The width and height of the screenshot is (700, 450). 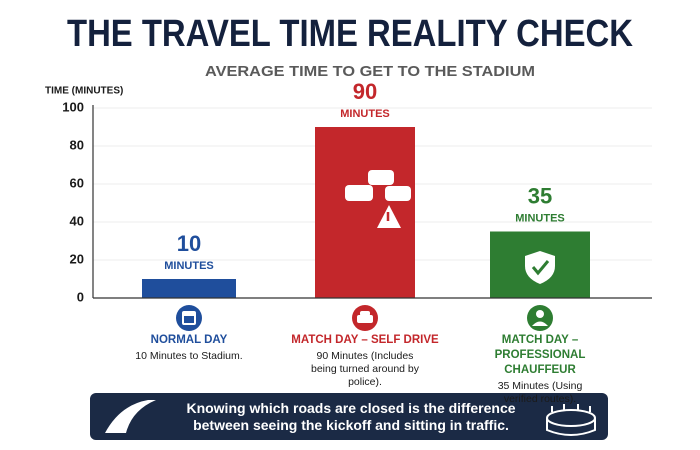 What do you see at coordinates (130, 416) in the screenshot?
I see `road-icon` at bounding box center [130, 416].